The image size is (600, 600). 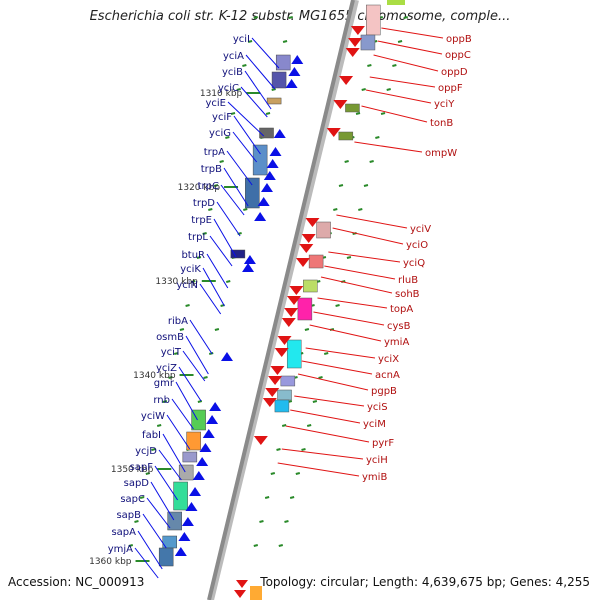 I want to click on topology-label: Topology:, so click(x=288, y=582).